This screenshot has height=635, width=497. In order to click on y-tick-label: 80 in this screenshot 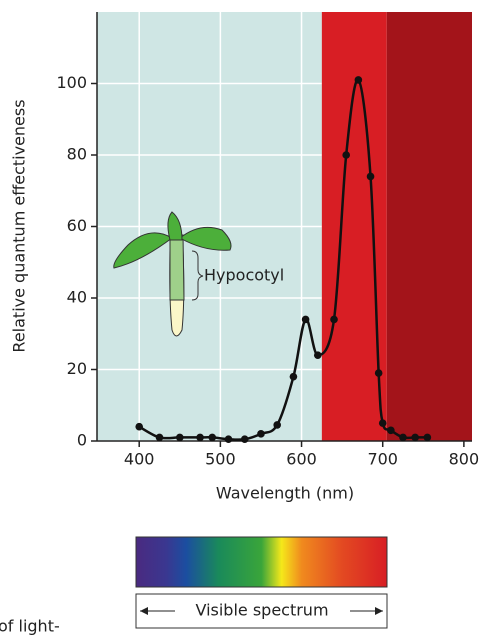, I will do `click(77, 154)`.